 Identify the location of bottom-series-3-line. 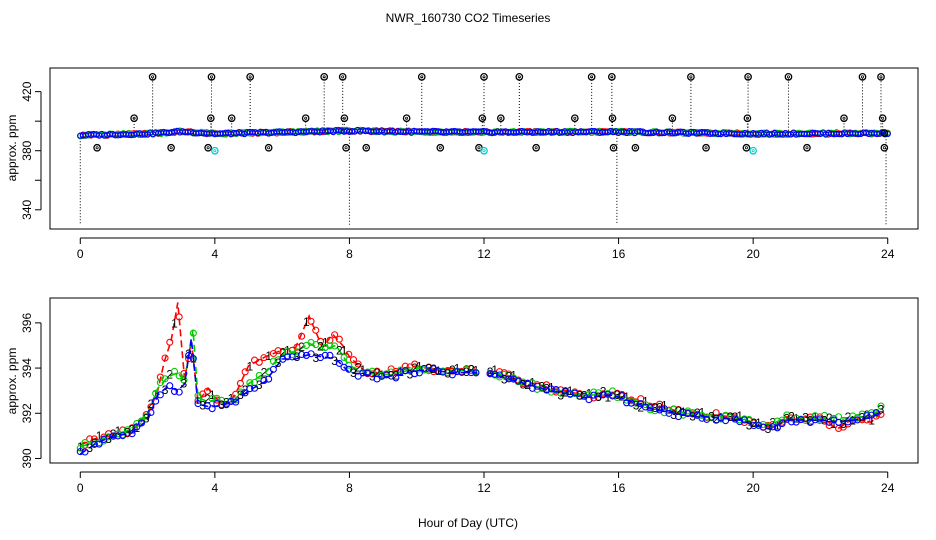
(684, 400).